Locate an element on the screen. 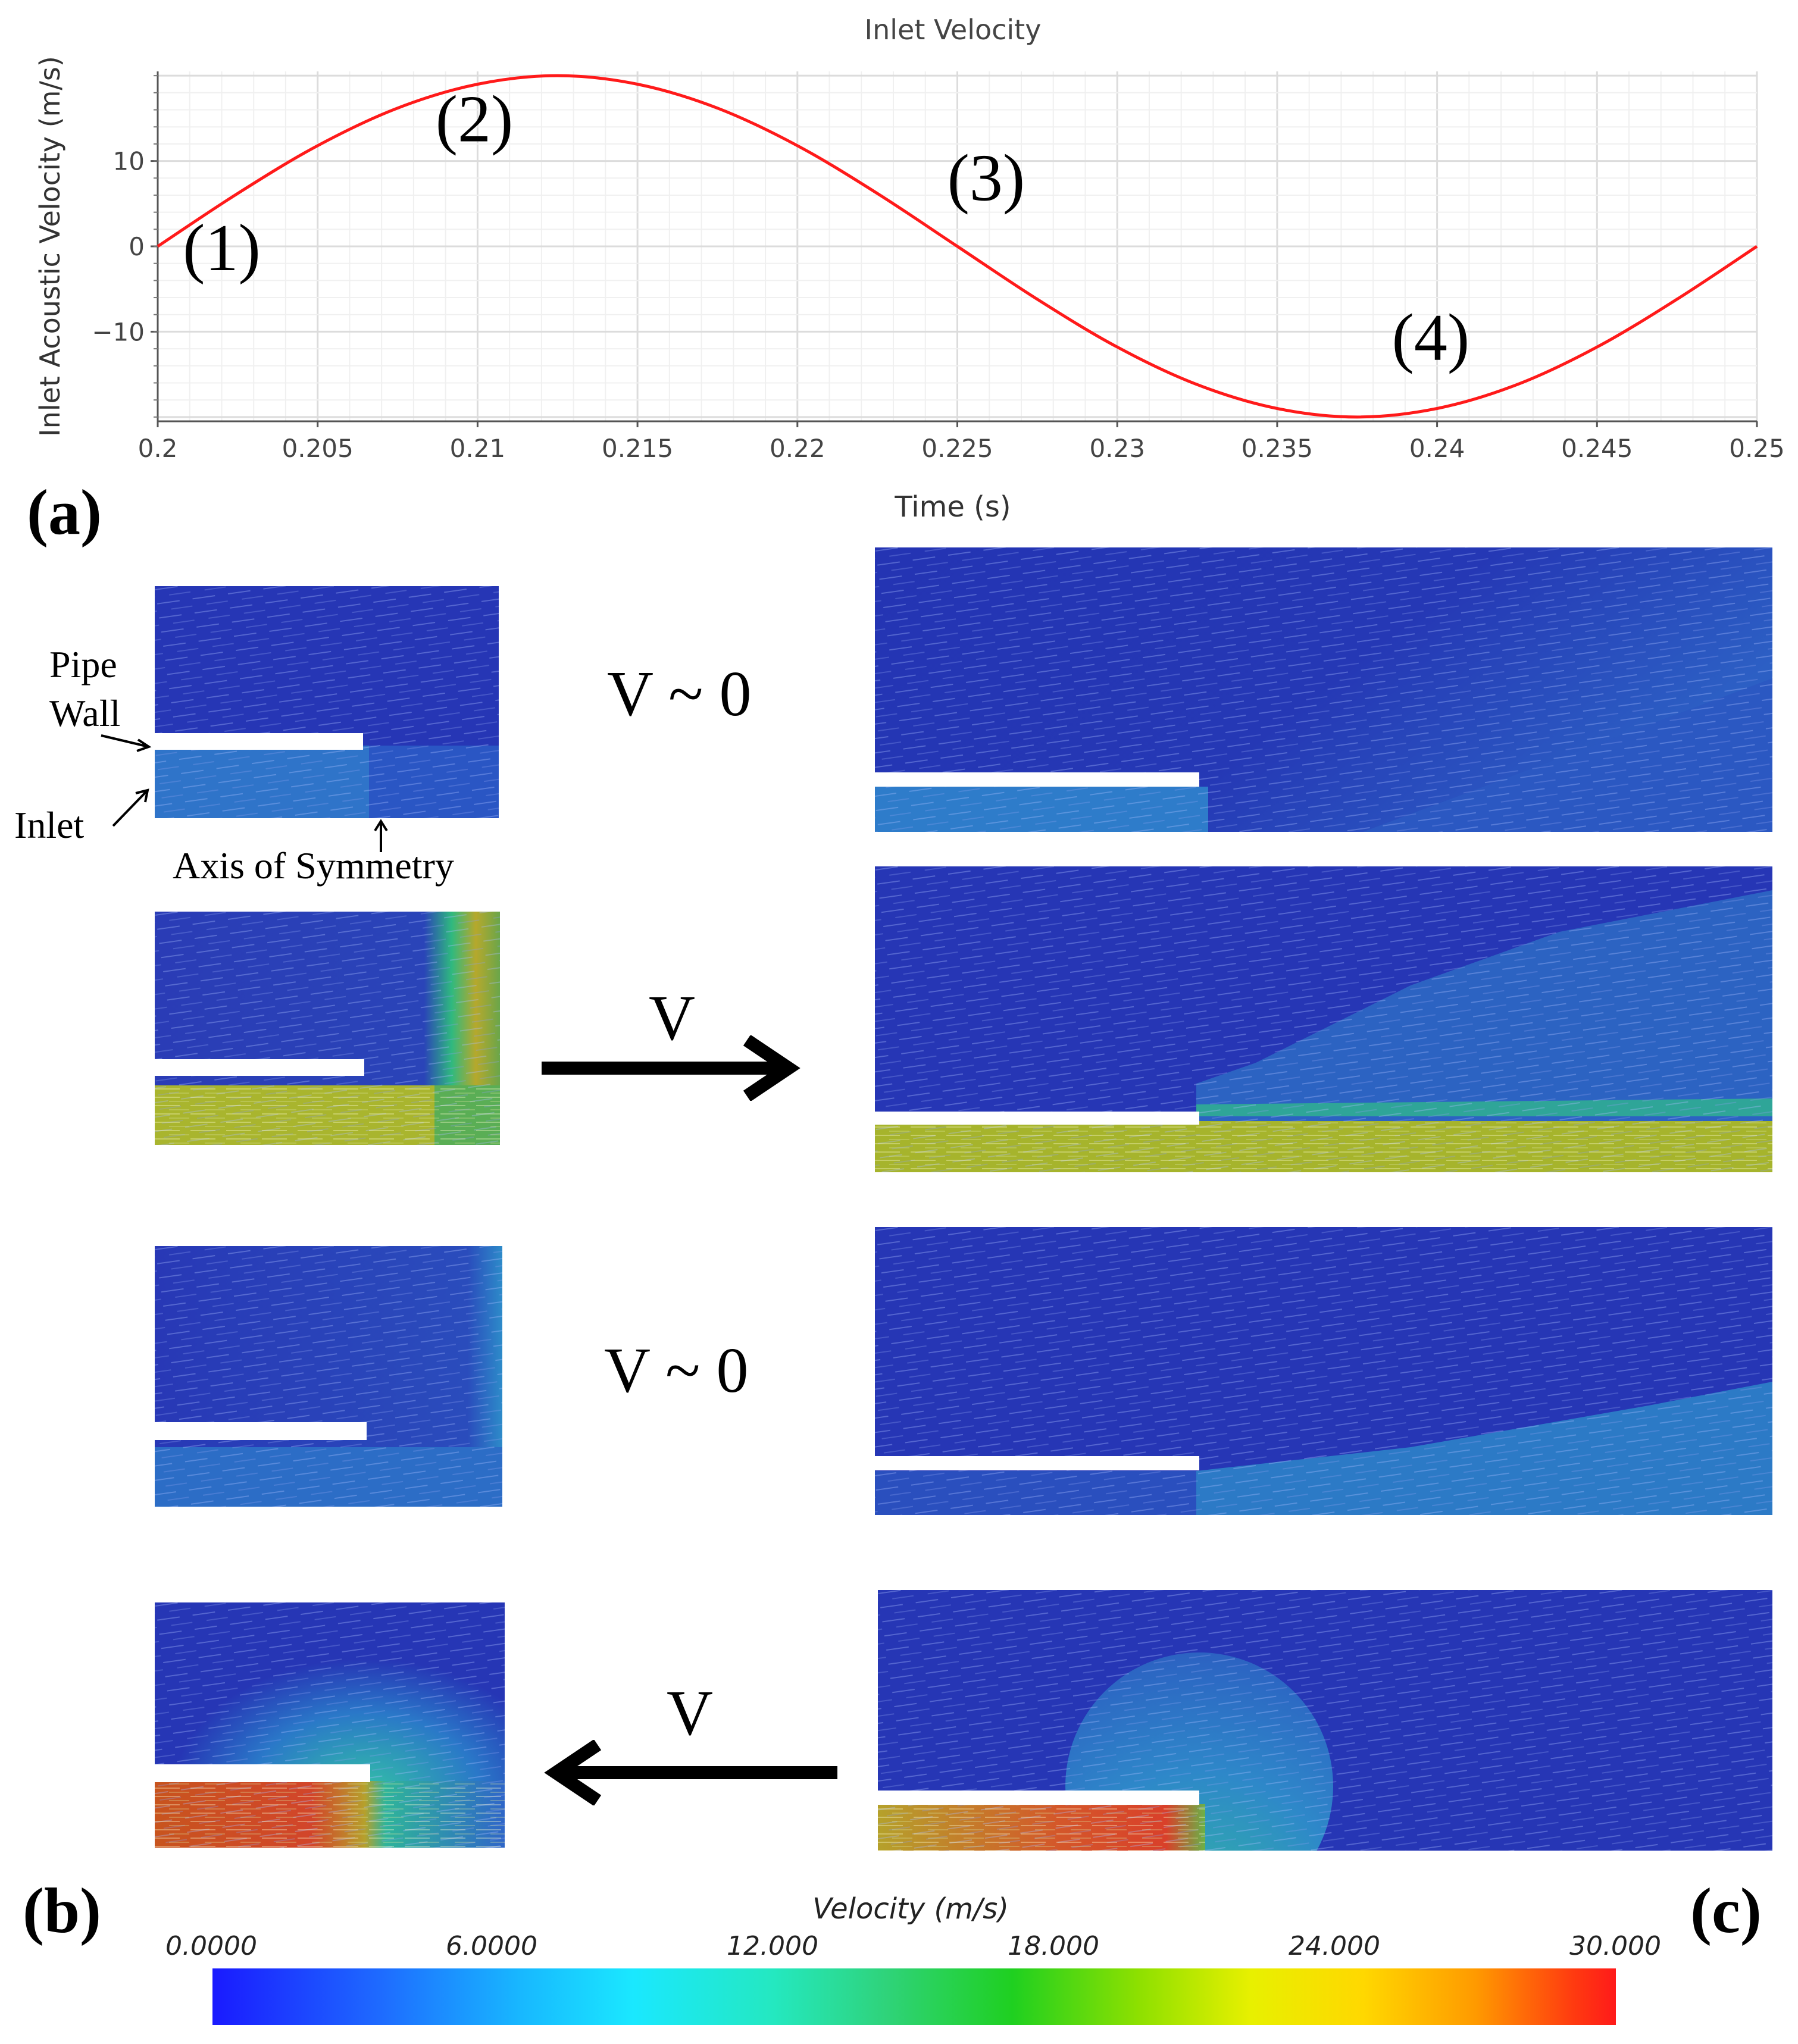 The height and width of the screenshot is (2044, 1798). chart-annotation-3: (3) is located at coordinates (986, 178).